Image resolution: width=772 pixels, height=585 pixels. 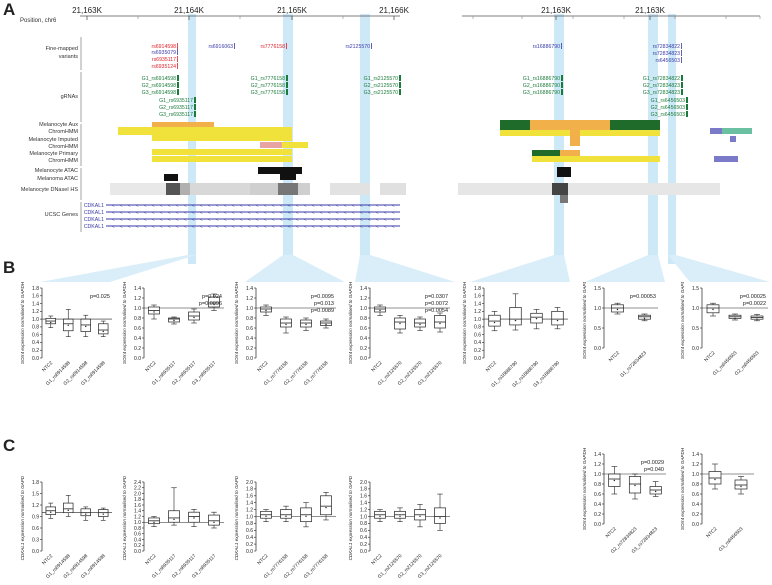 I want to click on grna-label: G2_rs6456503, so click(x=668, y=108).